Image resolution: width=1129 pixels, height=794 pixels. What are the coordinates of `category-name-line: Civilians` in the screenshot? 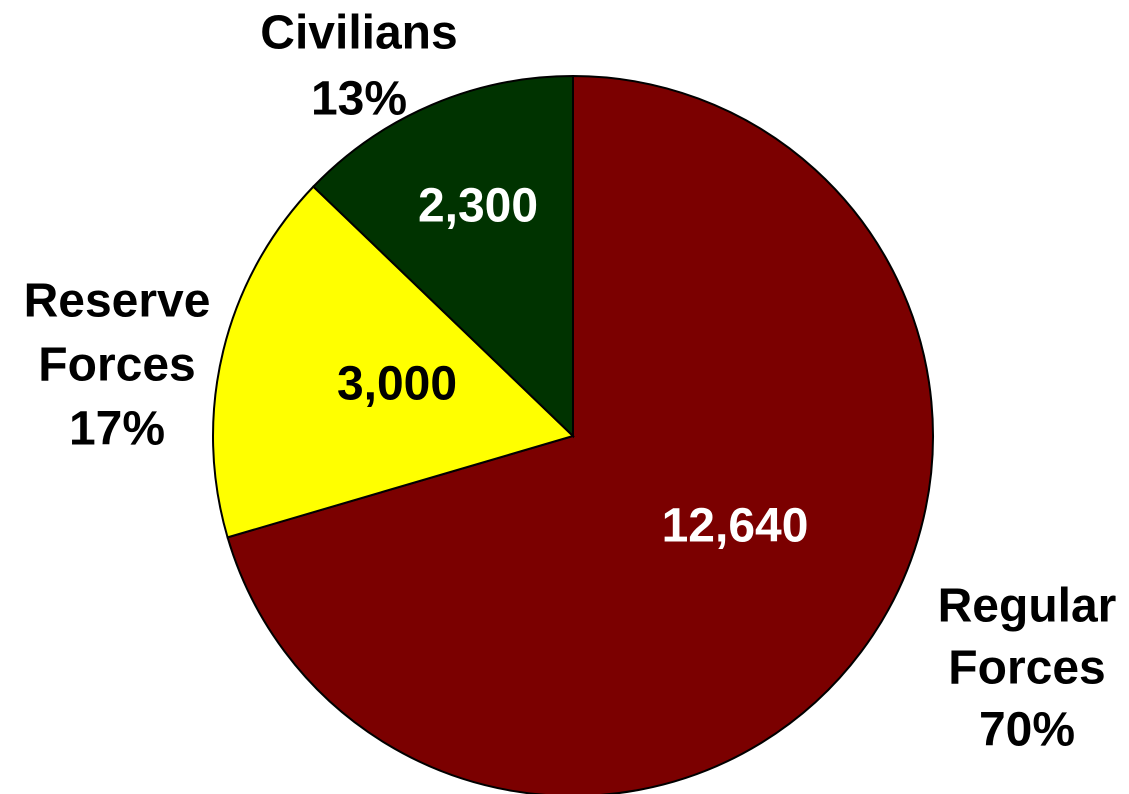 It's located at (358, 33).